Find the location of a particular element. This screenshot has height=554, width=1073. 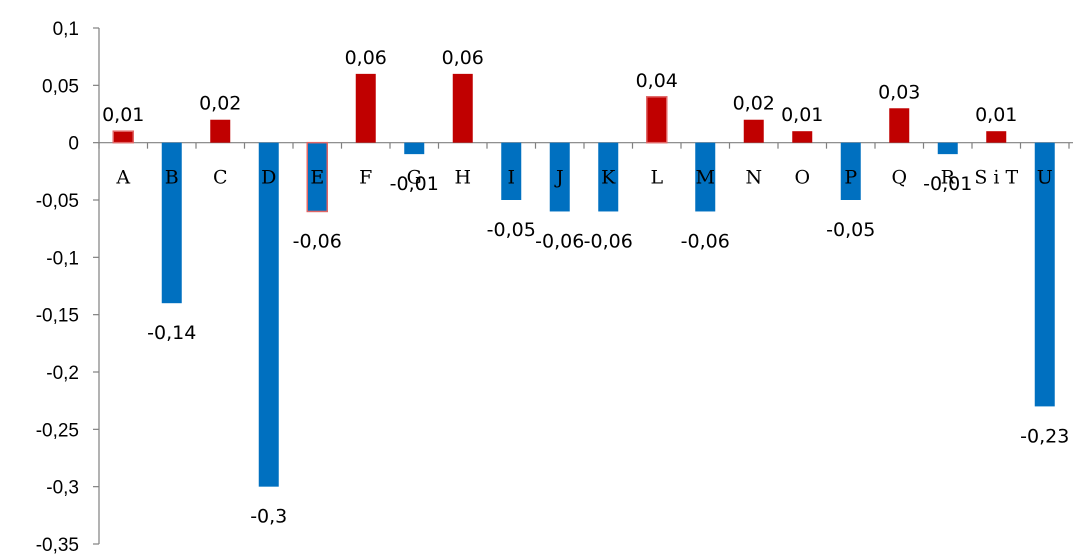

bar-j is located at coordinates (559, 177).